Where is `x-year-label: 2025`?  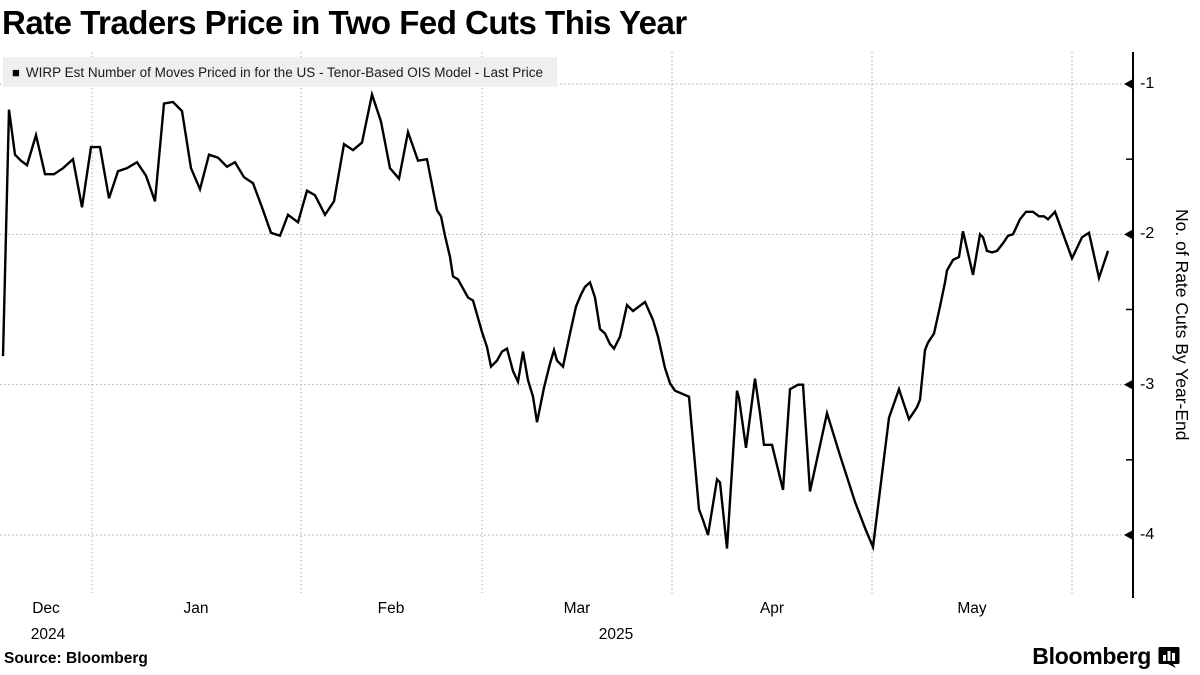 x-year-label: 2025 is located at coordinates (616, 634).